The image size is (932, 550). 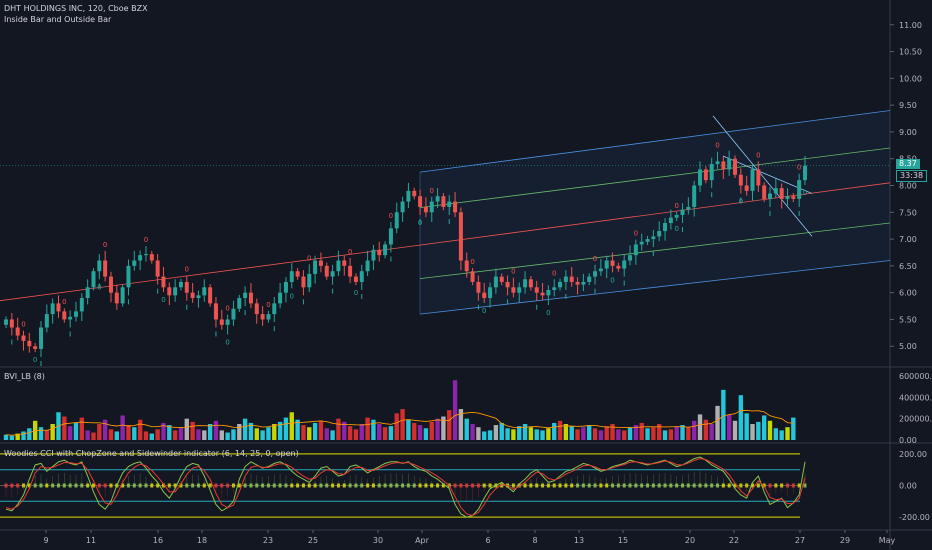 I want to click on channel-upper, so click(x=655, y=141).